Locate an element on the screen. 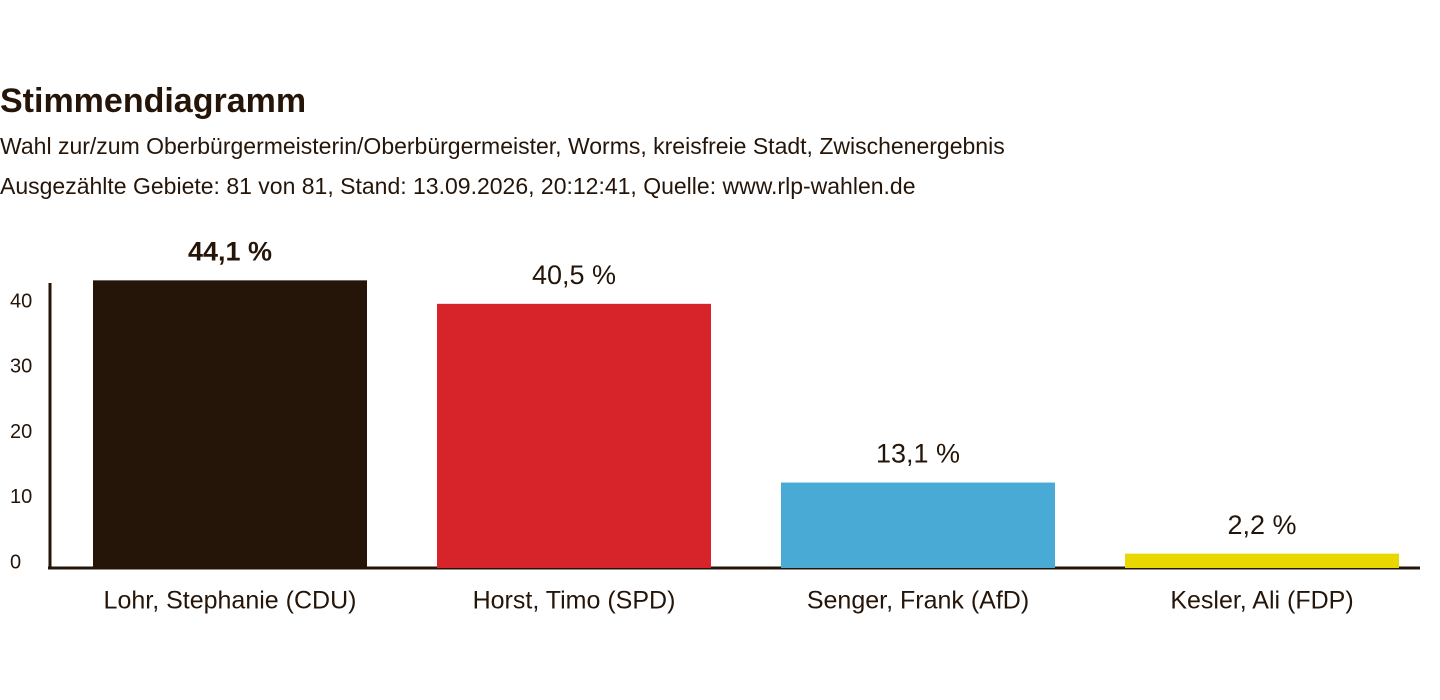 Image resolution: width=1440 pixels, height=700 pixels. y-tick-label: 0 is located at coordinates (15, 562).